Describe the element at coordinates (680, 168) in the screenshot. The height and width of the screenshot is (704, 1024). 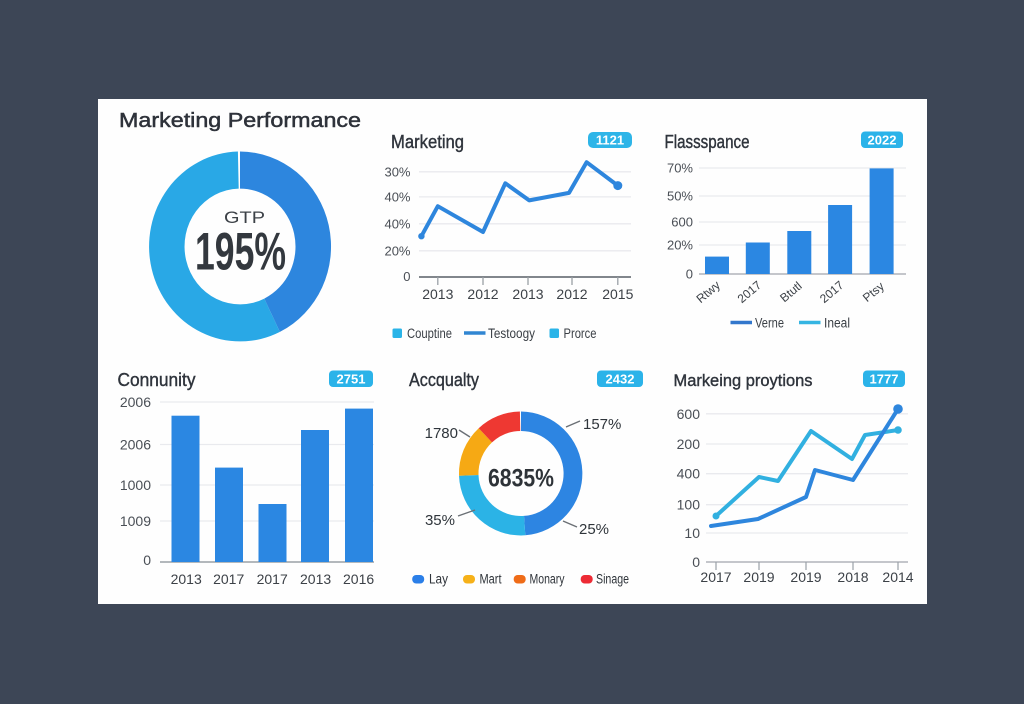
I see `svg-text: 70%` at that location.